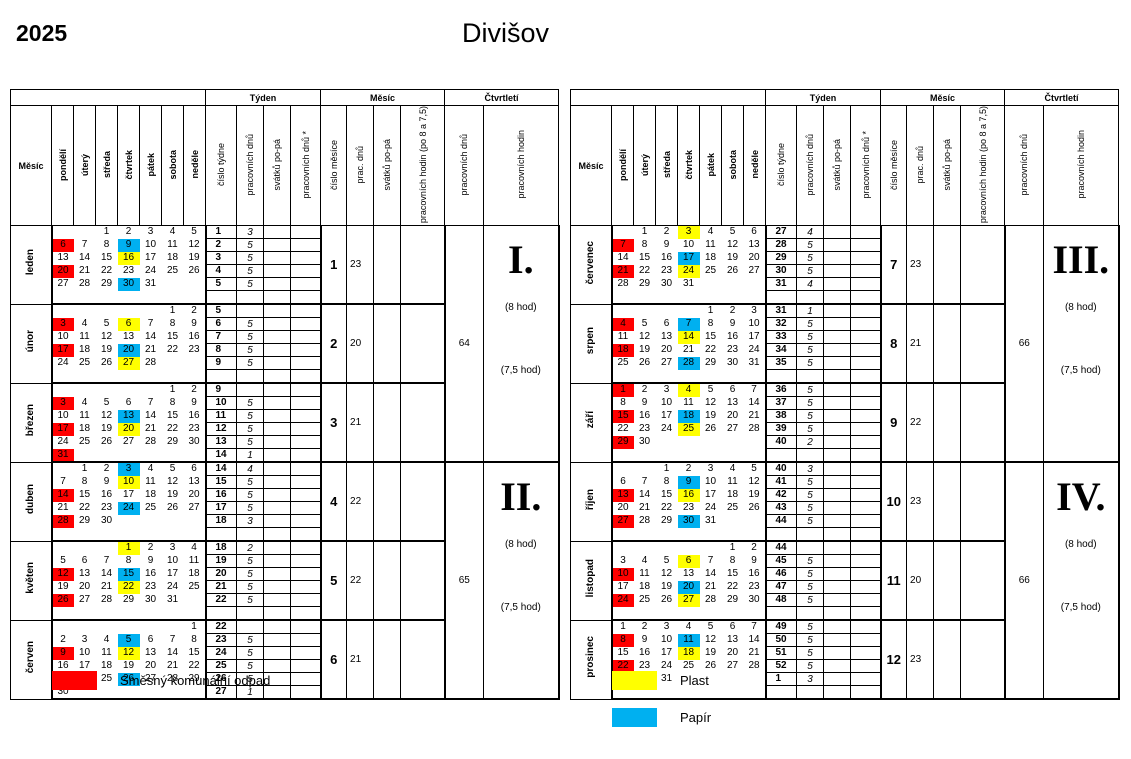 This screenshot has height=759, width=1131. Describe the element at coordinates (947, 660) in the screenshot. I see `month-holidays` at that location.